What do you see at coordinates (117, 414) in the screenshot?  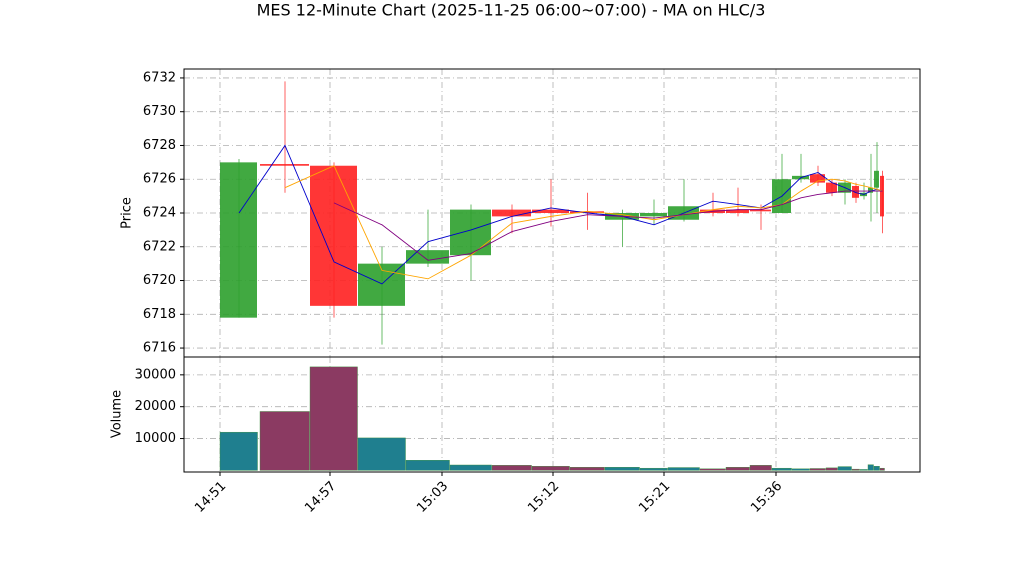 I see `y-axis-label: Volume` at bounding box center [117, 414].